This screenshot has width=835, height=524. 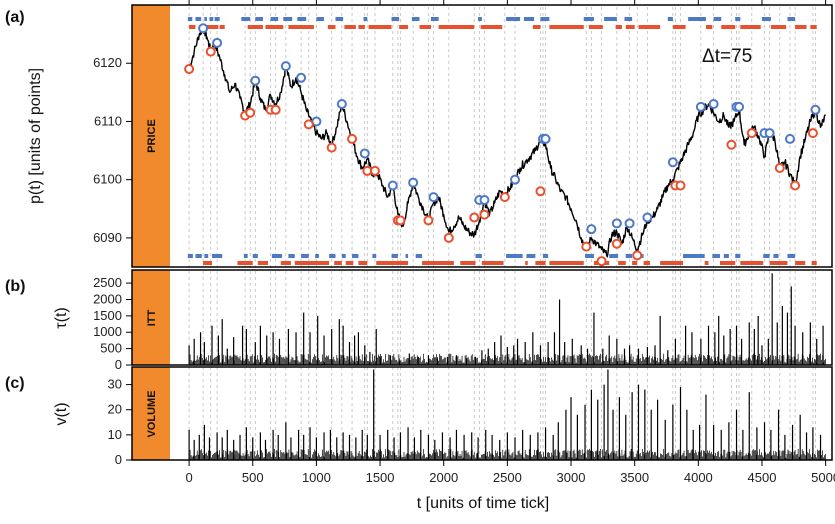 I want to click on y-tick-label: 6100, so click(x=107, y=179).